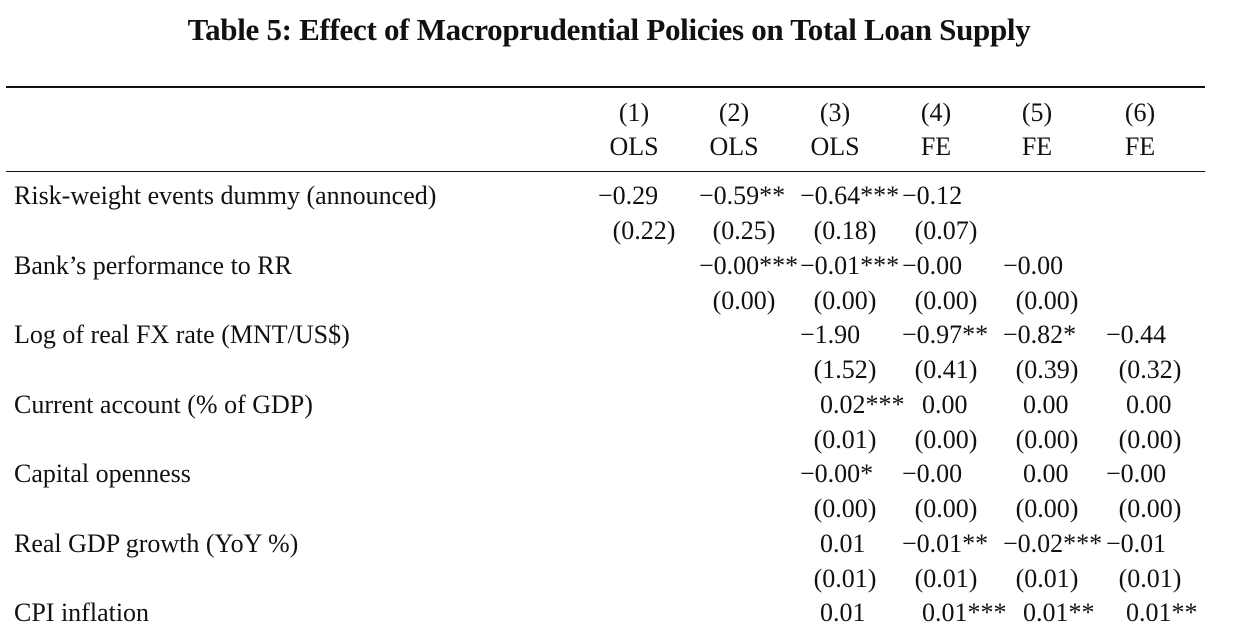 This screenshot has width=1254, height=634. I want to click on coefficient-cell: −0.29, so click(628, 195).